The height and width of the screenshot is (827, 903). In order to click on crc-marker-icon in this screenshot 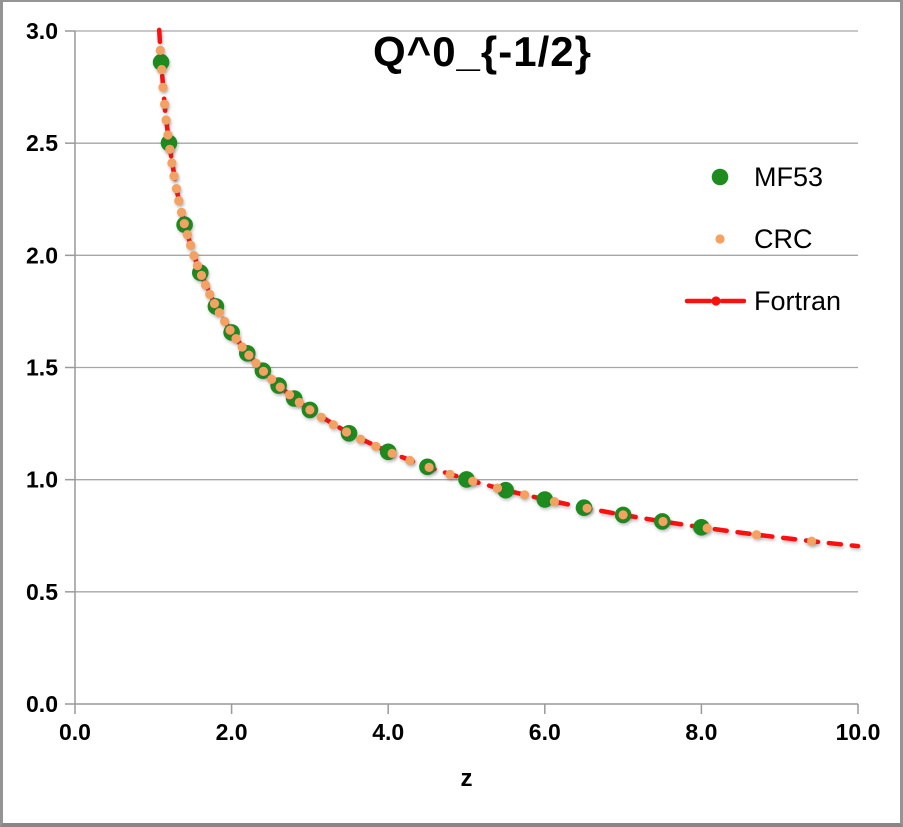, I will do `click(720, 239)`.